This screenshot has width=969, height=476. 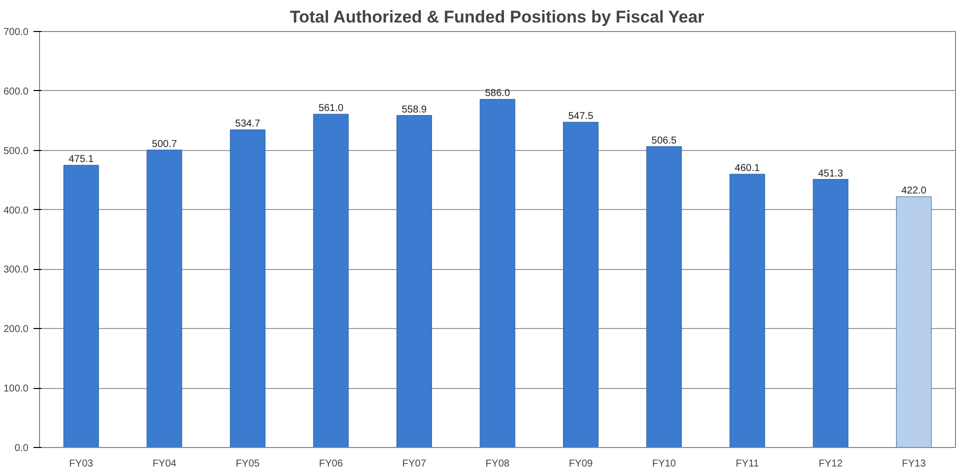 What do you see at coordinates (498, 464) in the screenshot?
I see `x-tick-label: FY08` at bounding box center [498, 464].